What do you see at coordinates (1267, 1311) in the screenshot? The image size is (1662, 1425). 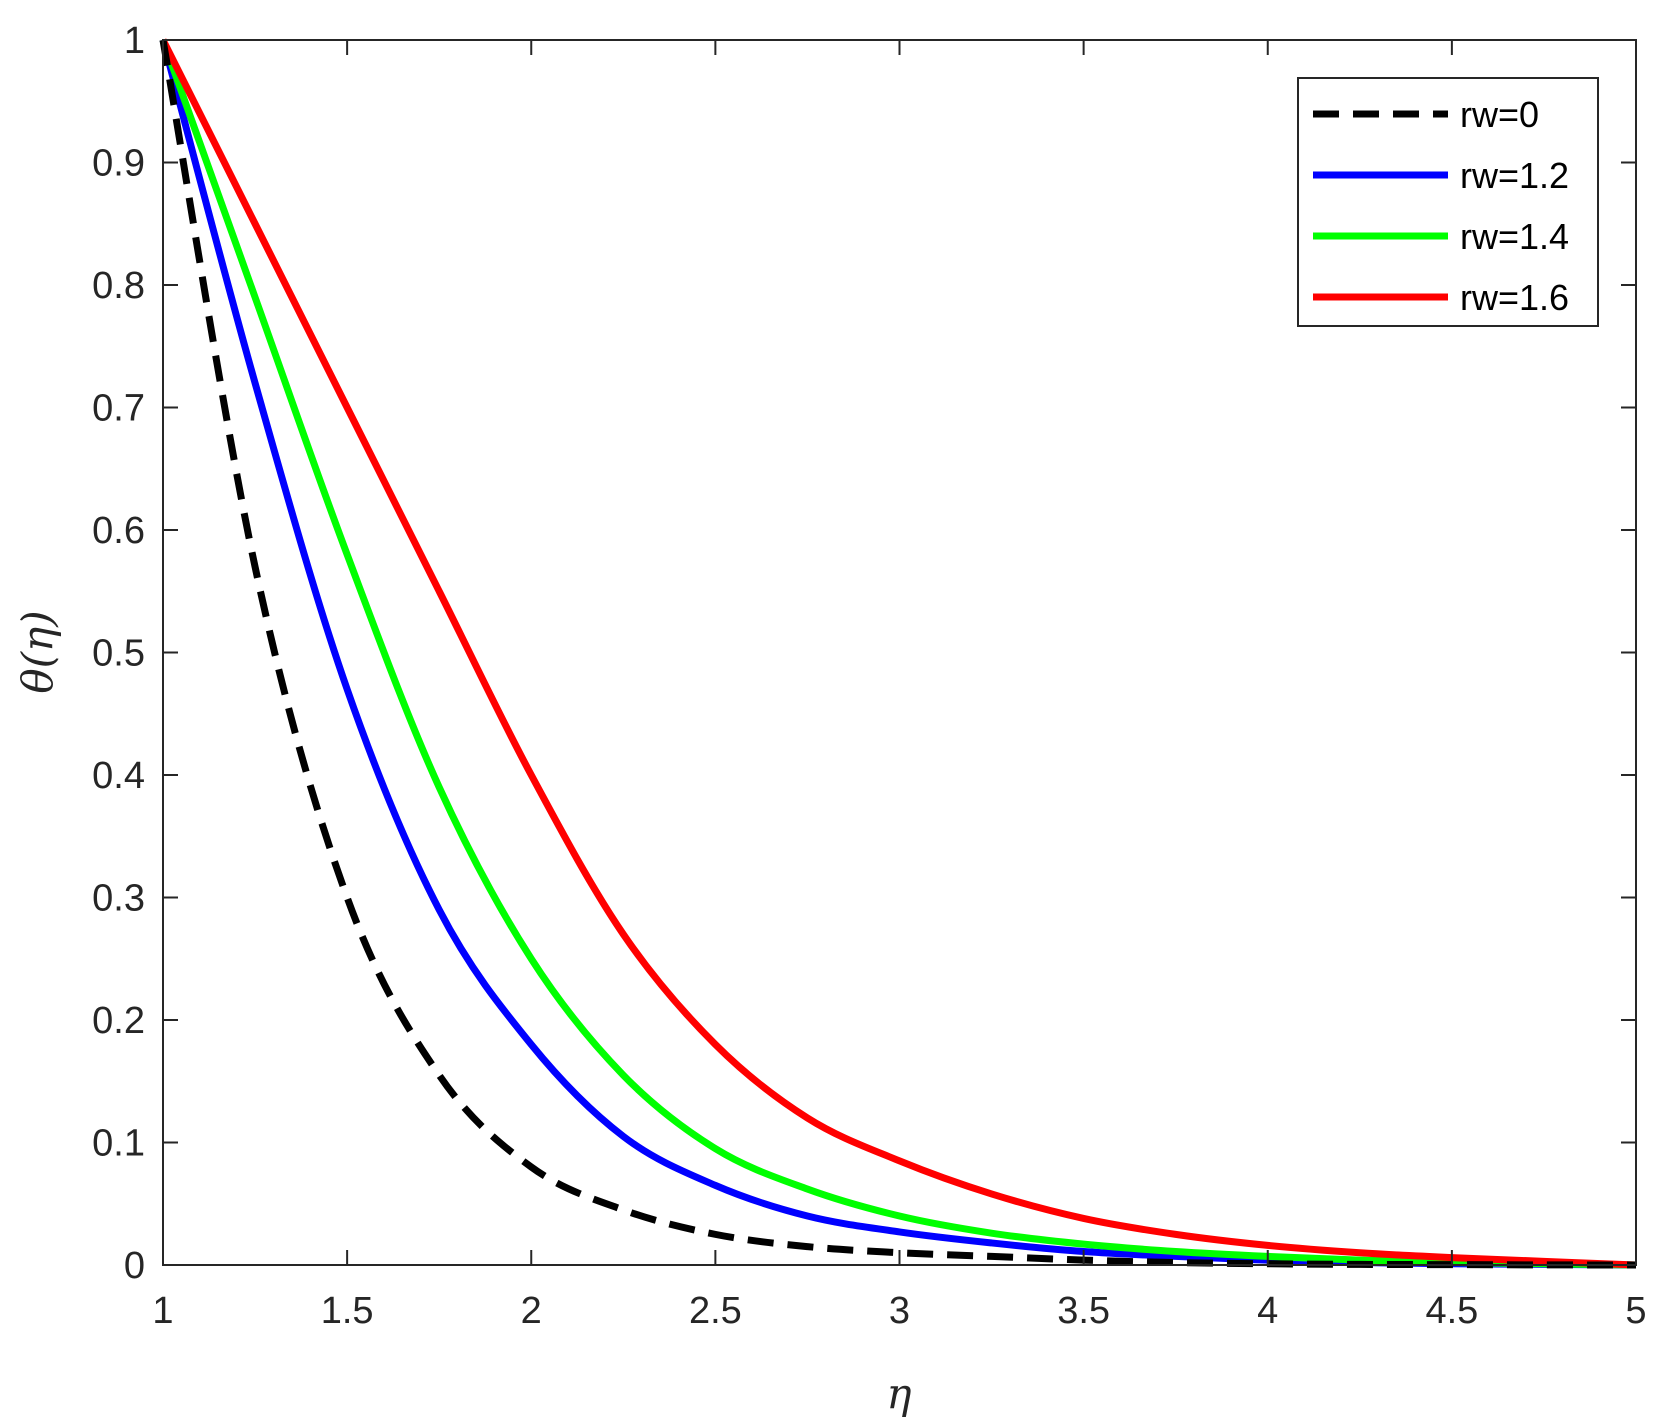 I see `x-tick-label: 4` at bounding box center [1267, 1311].